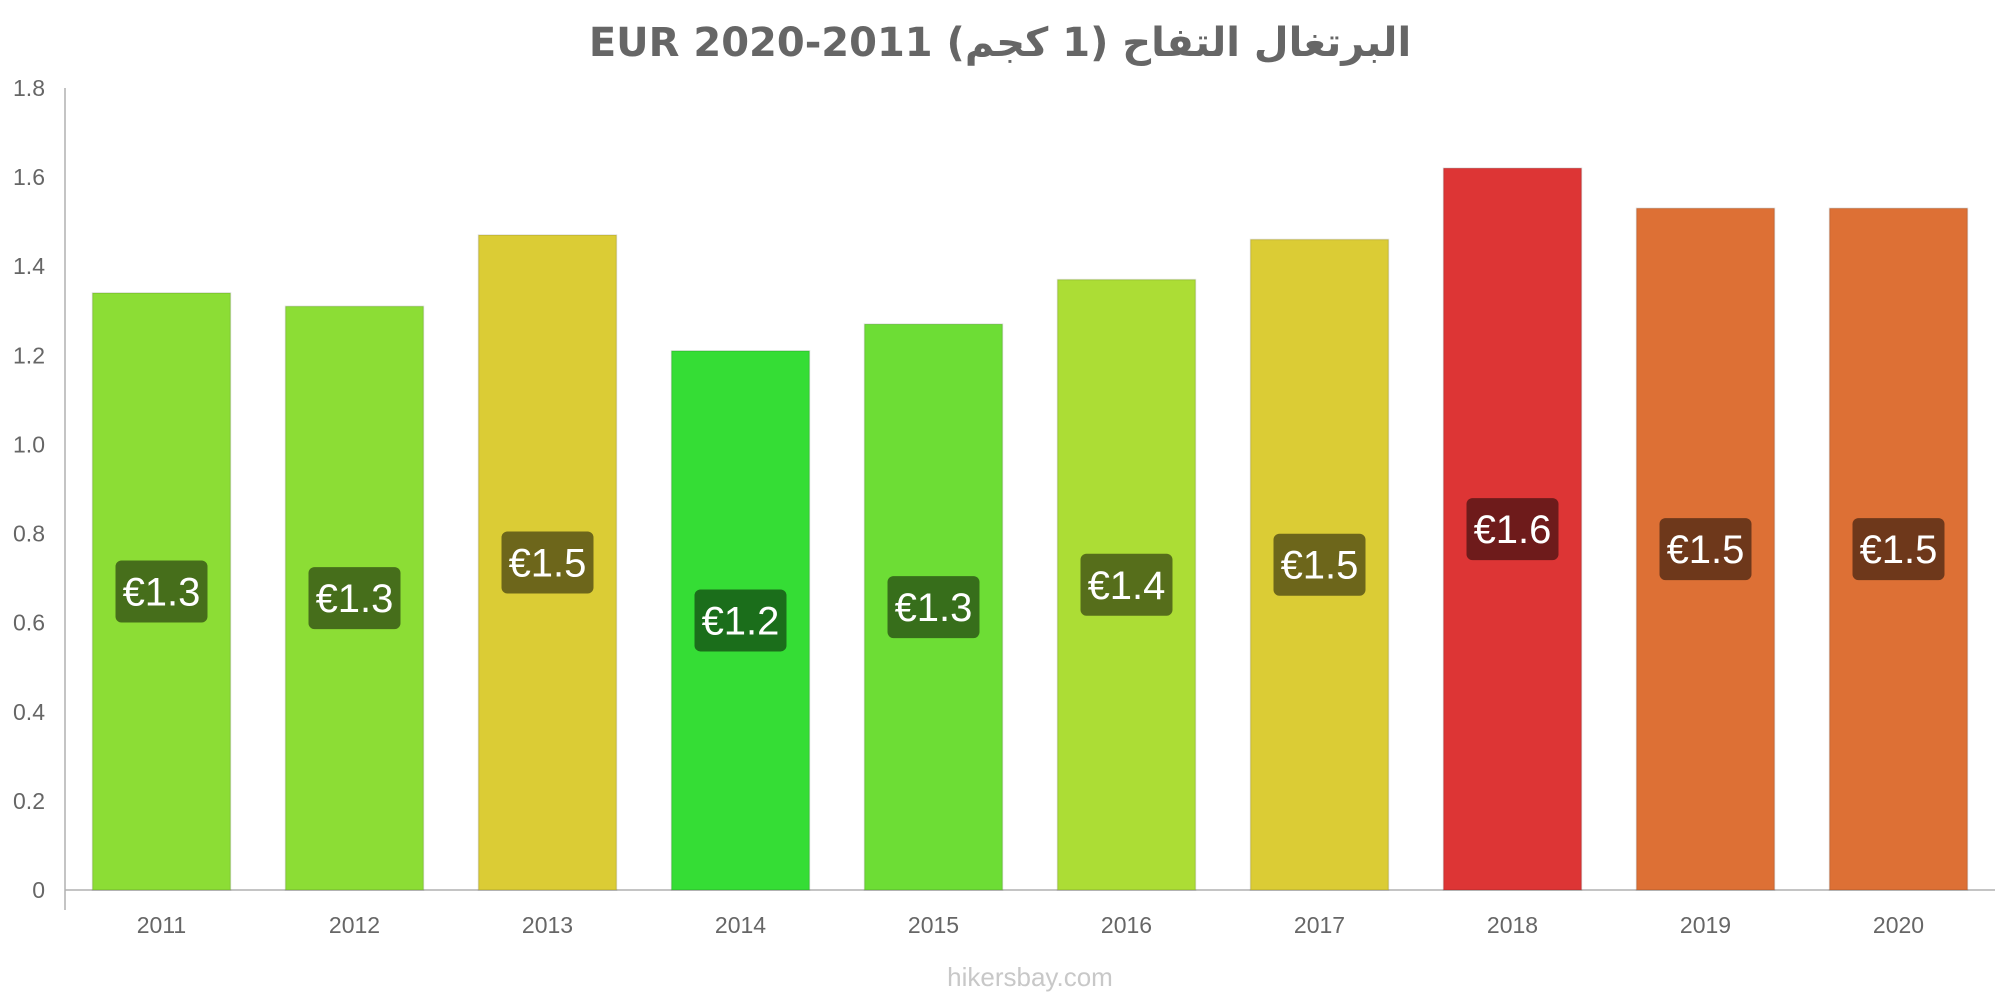  Describe the element at coordinates (1000, 43) in the screenshot. I see `chart-title: البرتغال التفاح (1 كجم) EUR 2020-2011` at that location.